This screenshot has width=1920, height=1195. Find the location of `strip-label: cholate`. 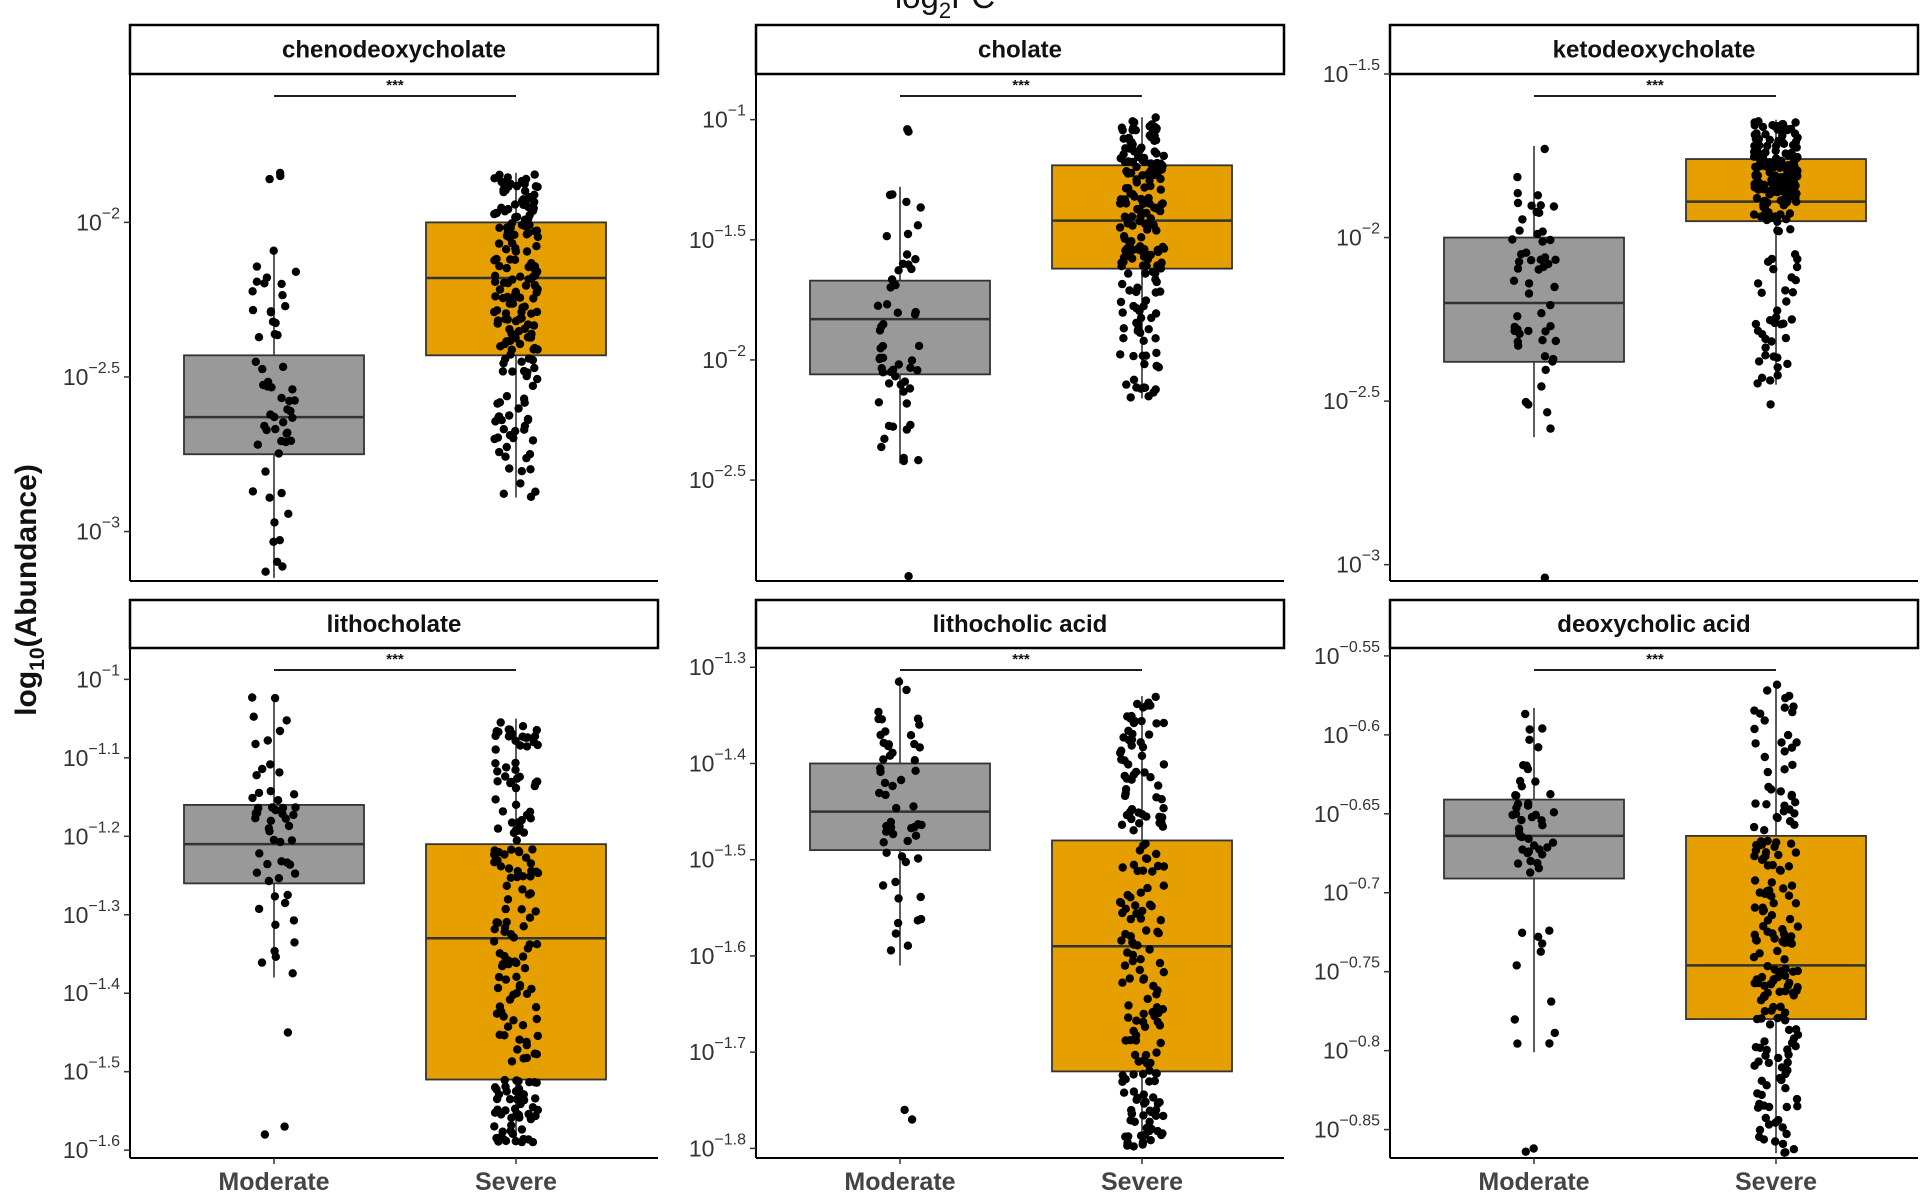

strip-label: cholate is located at coordinates (1020, 50).